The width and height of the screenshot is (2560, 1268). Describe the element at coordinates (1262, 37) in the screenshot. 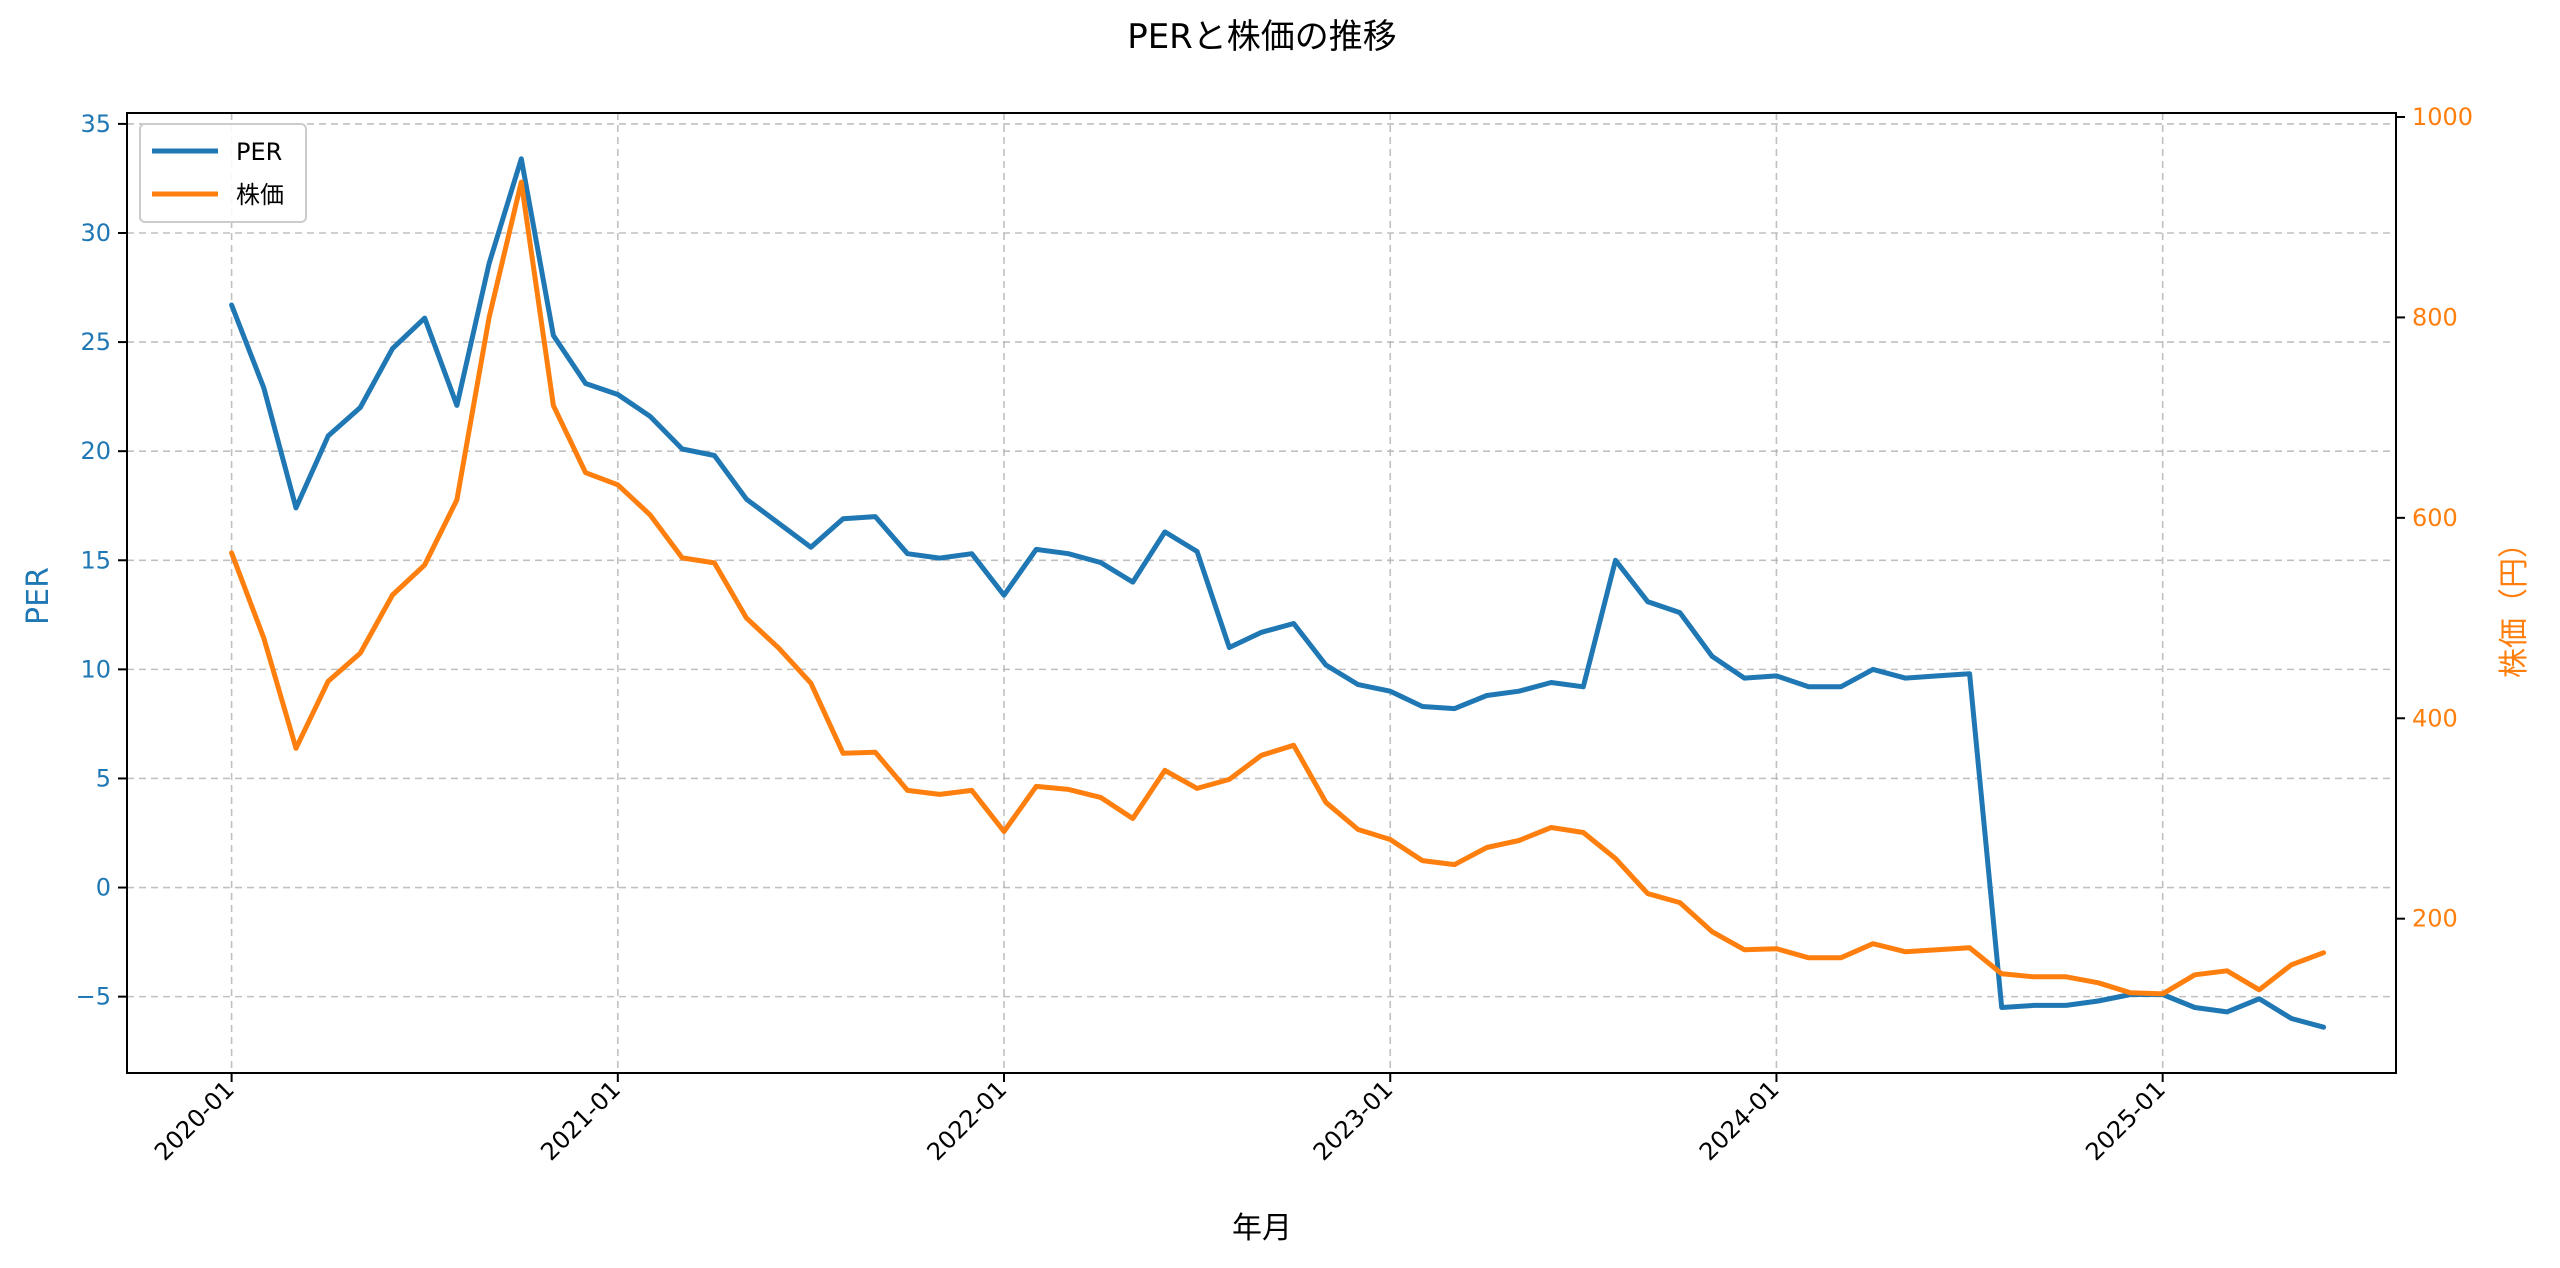

I see `chart-title: PERと株価の推移` at that location.